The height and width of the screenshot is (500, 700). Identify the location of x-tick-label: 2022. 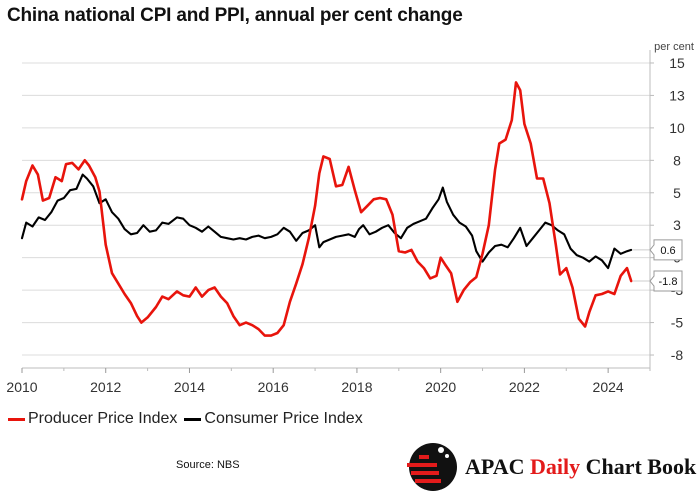
(524, 387).